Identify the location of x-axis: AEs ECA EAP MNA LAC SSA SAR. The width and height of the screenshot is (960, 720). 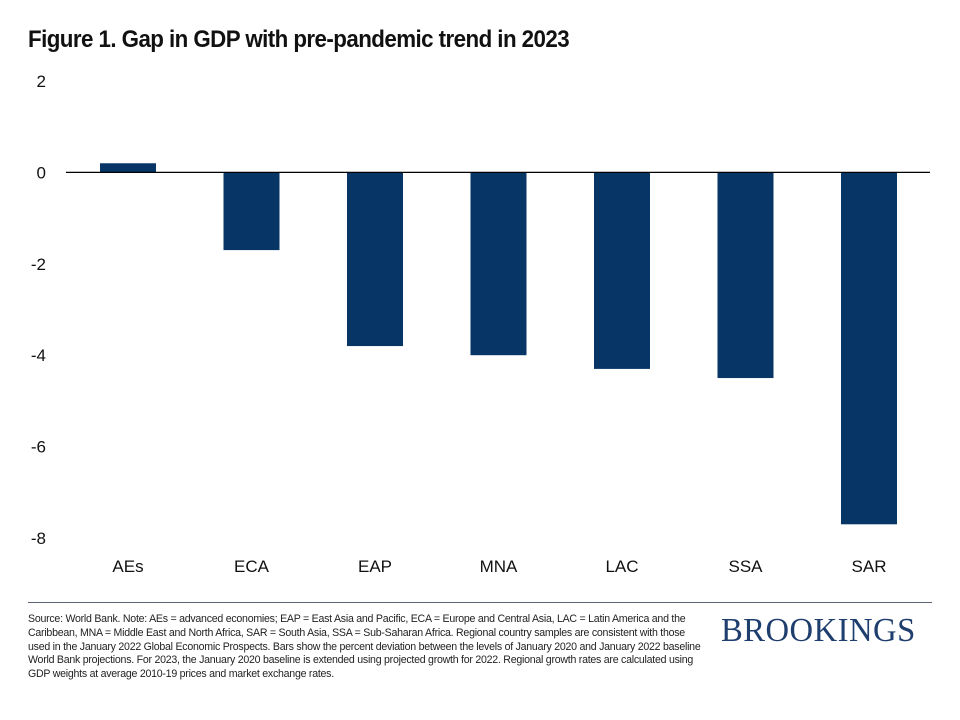
(499, 566).